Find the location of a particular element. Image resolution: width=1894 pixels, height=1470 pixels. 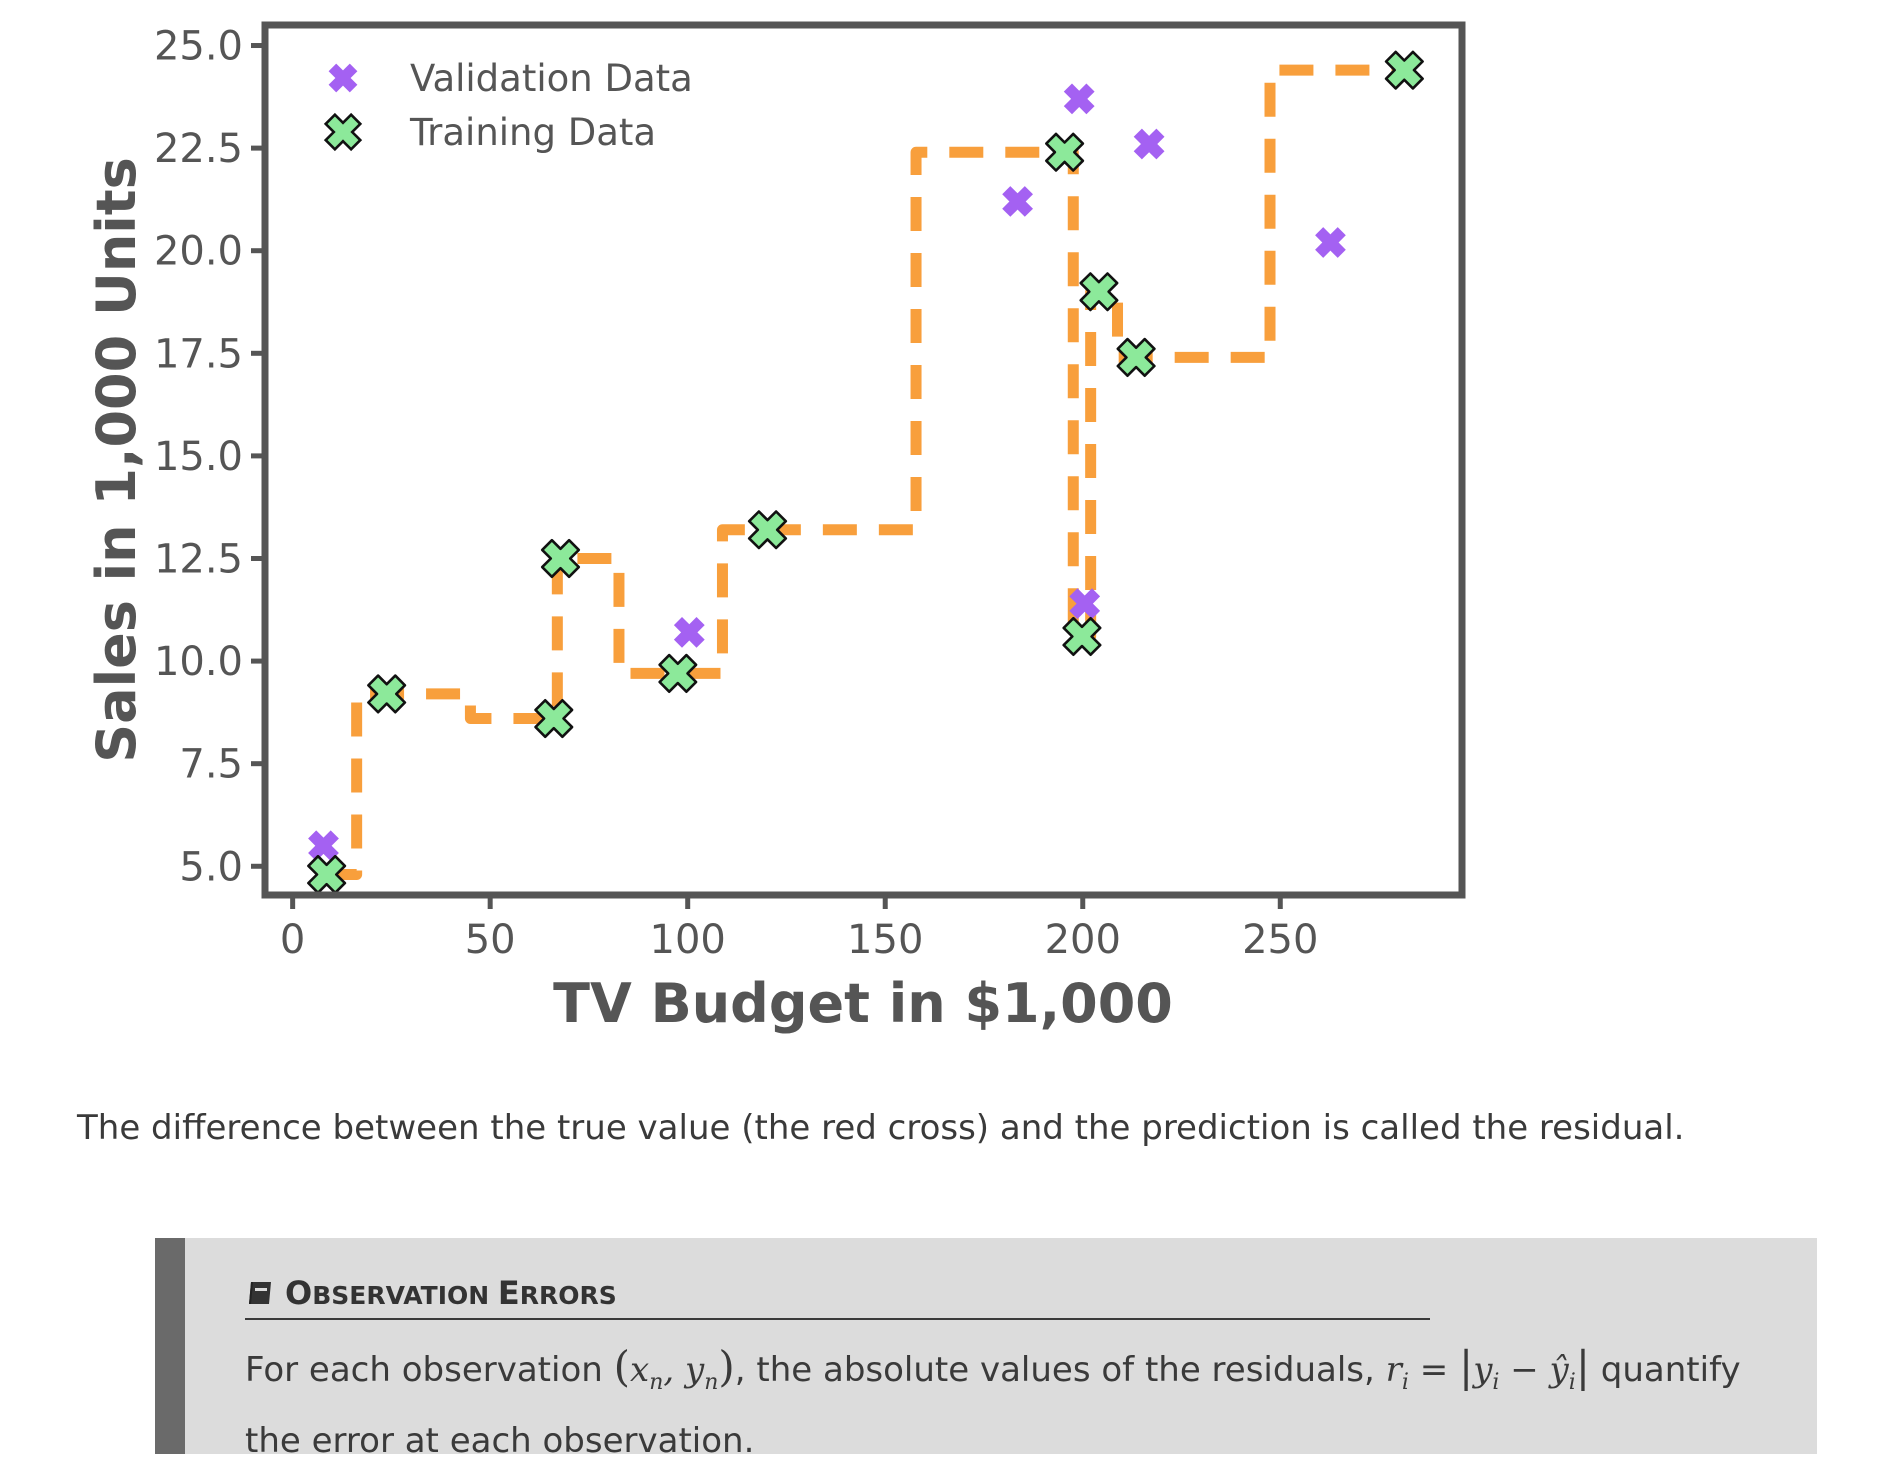

y-tick-label: 12.5 is located at coordinates (198, 559).